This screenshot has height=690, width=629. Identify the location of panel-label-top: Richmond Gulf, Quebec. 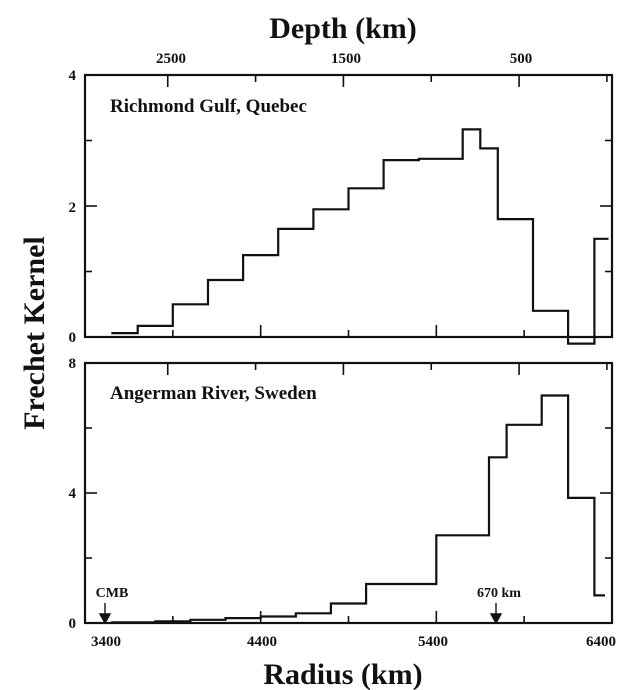
(208, 106).